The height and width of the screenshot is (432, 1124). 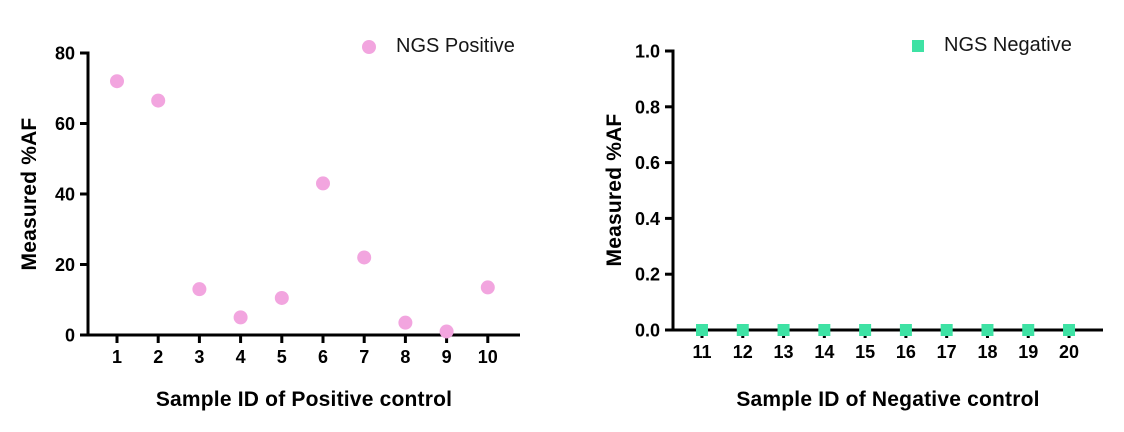 What do you see at coordinates (743, 352) in the screenshot?
I see `x-tick-label: 12` at bounding box center [743, 352].